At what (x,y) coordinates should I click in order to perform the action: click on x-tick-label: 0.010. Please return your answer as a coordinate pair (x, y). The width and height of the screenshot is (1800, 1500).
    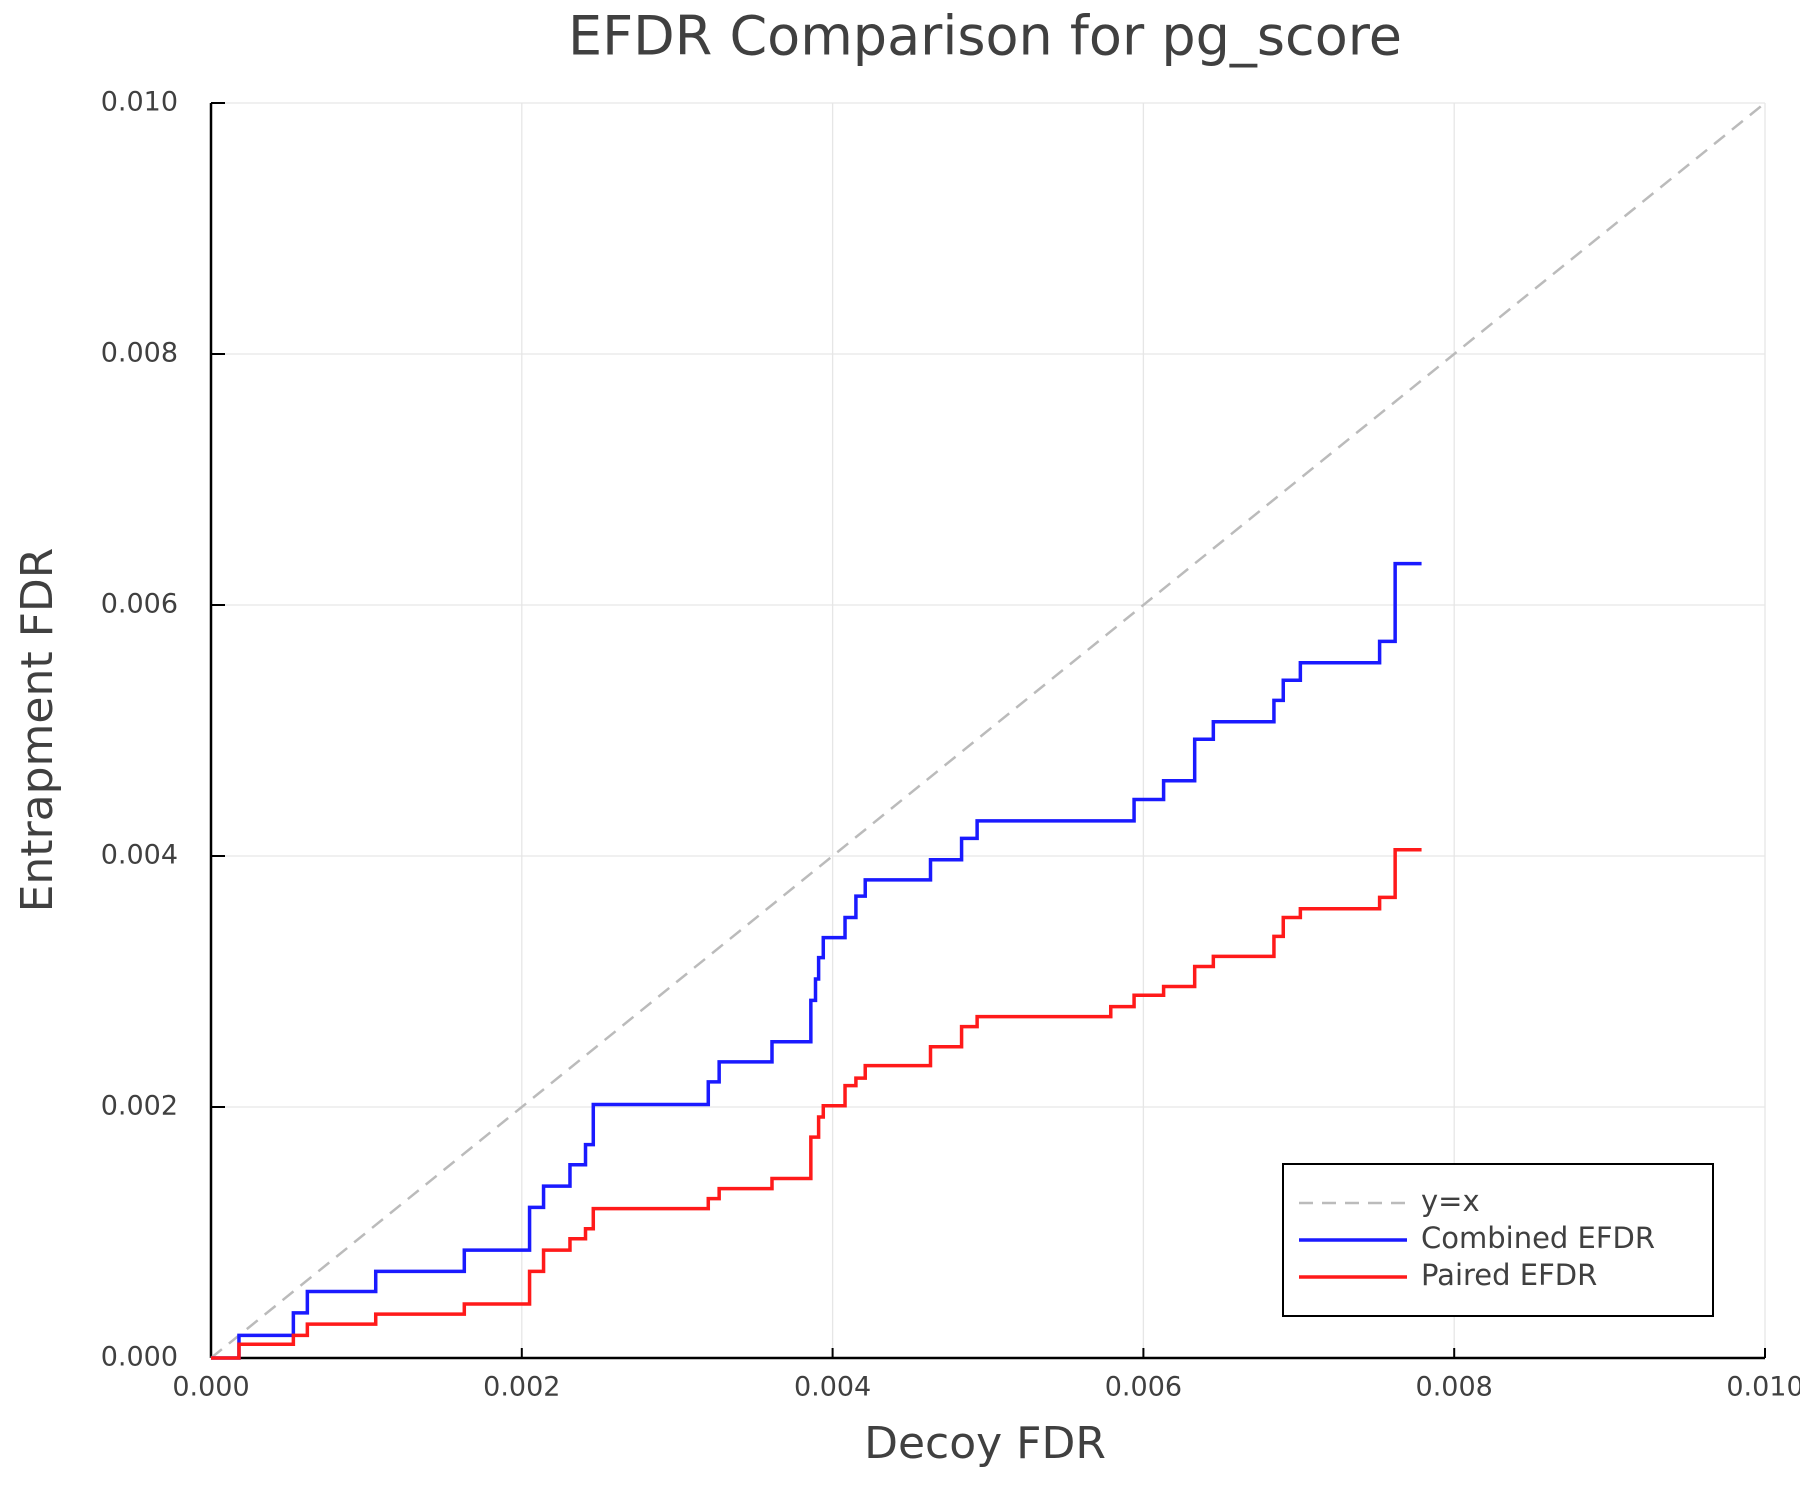
    Looking at the image, I should click on (1763, 1387).